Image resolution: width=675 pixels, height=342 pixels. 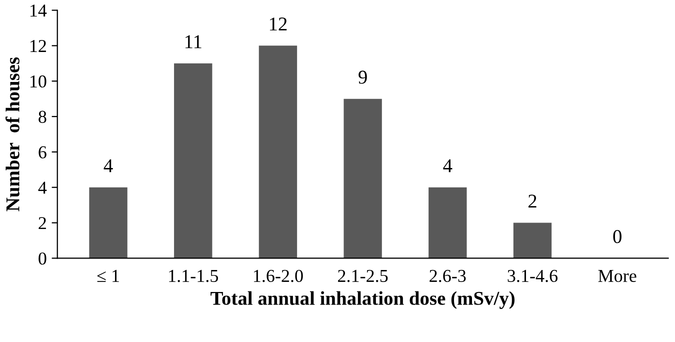 I want to click on y-tick-label: 4, so click(x=42, y=188).